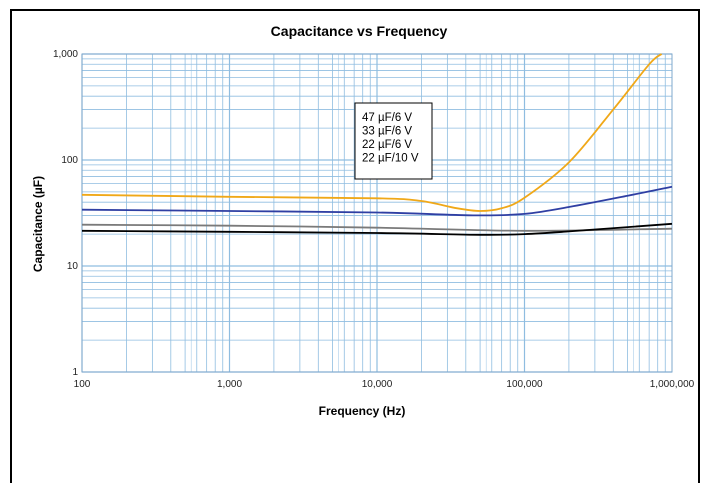 Image resolution: width=711 pixels, height=485 pixels. I want to click on x-tick-labels: 100 1,000 10,000 100,000 1,000,000, so click(384, 384).